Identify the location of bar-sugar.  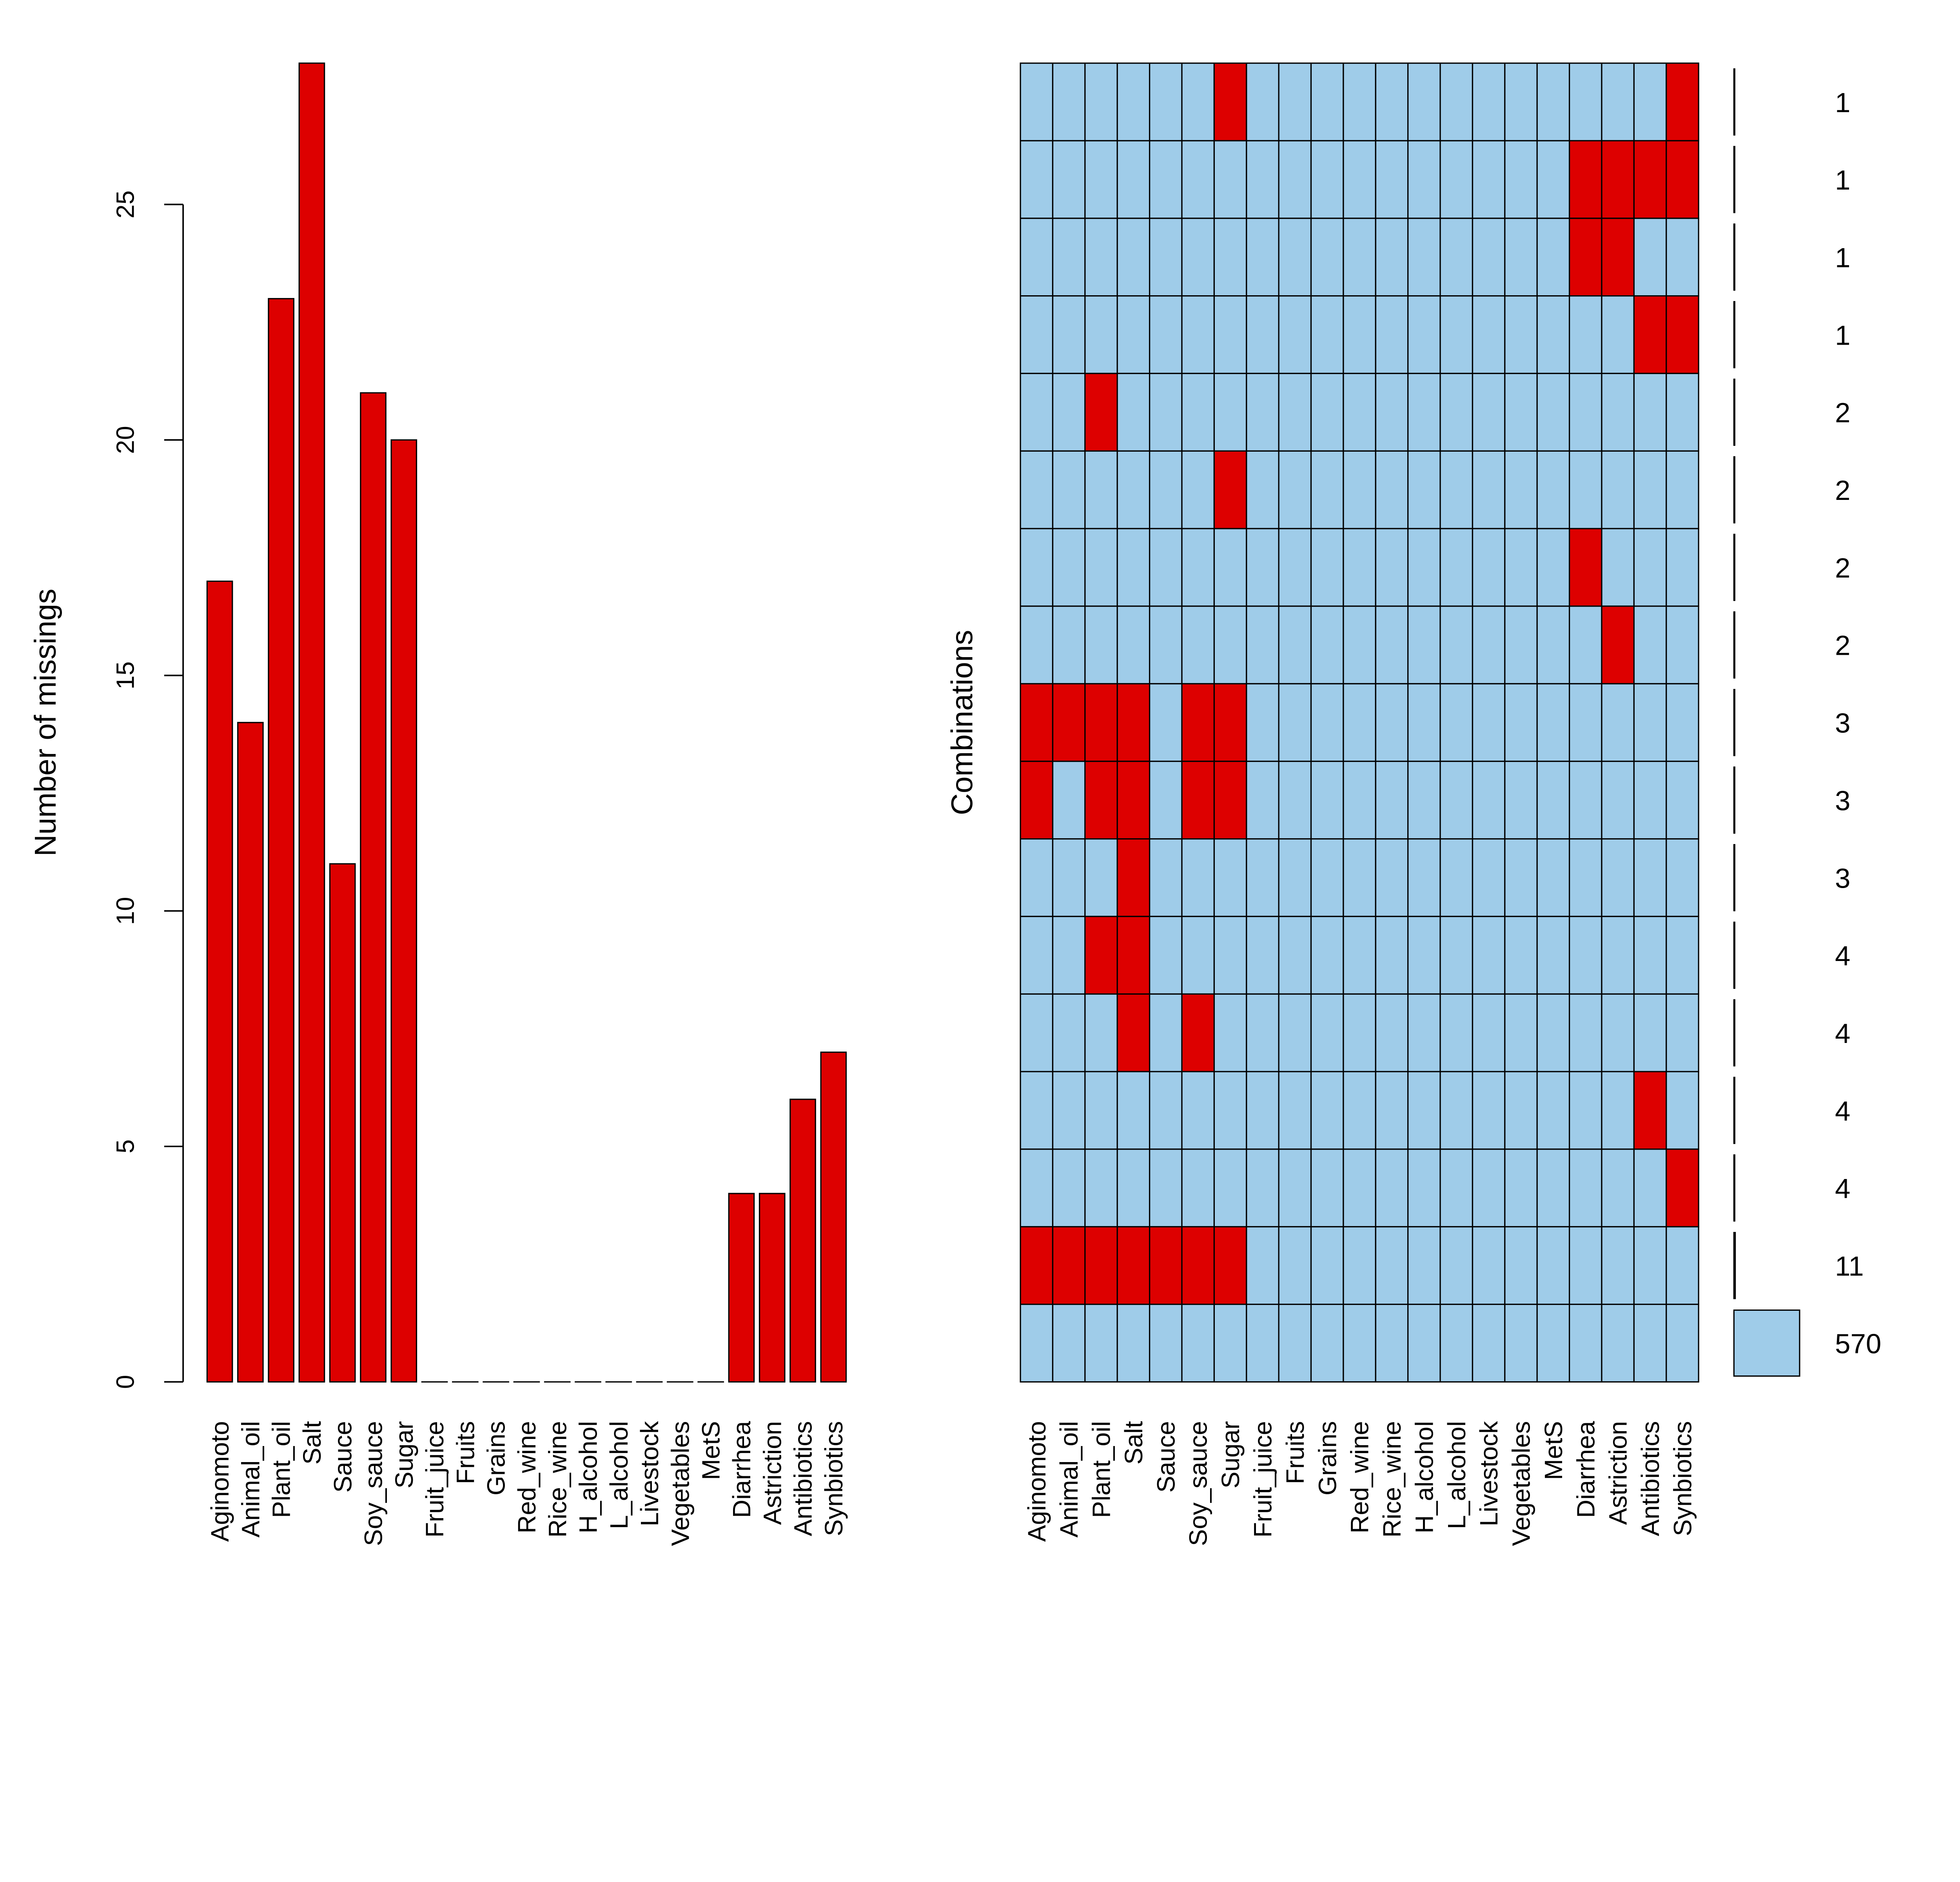
(404, 911).